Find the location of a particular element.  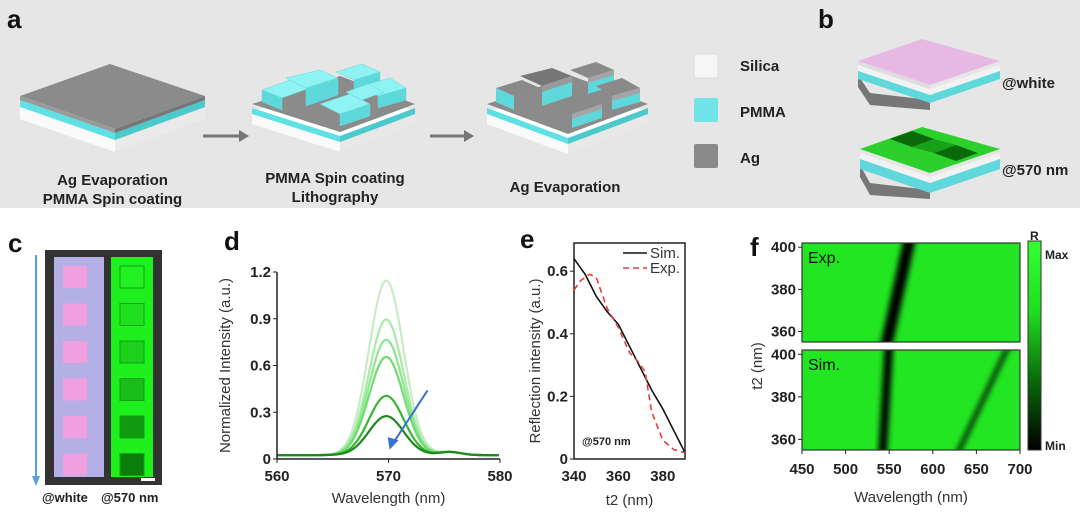

legend-label-0: Sim. is located at coordinates (665, 253).